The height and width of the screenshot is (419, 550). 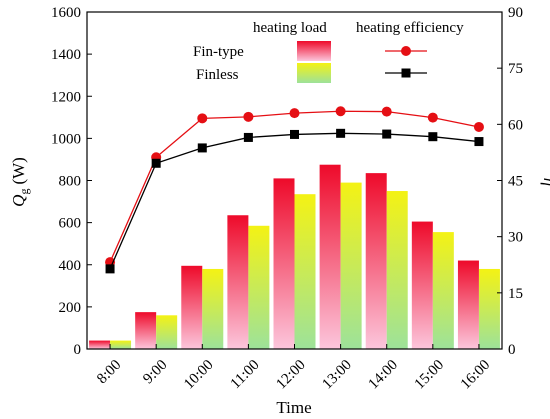 I want to click on x-tick-label: 11:00, so click(x=245, y=374).